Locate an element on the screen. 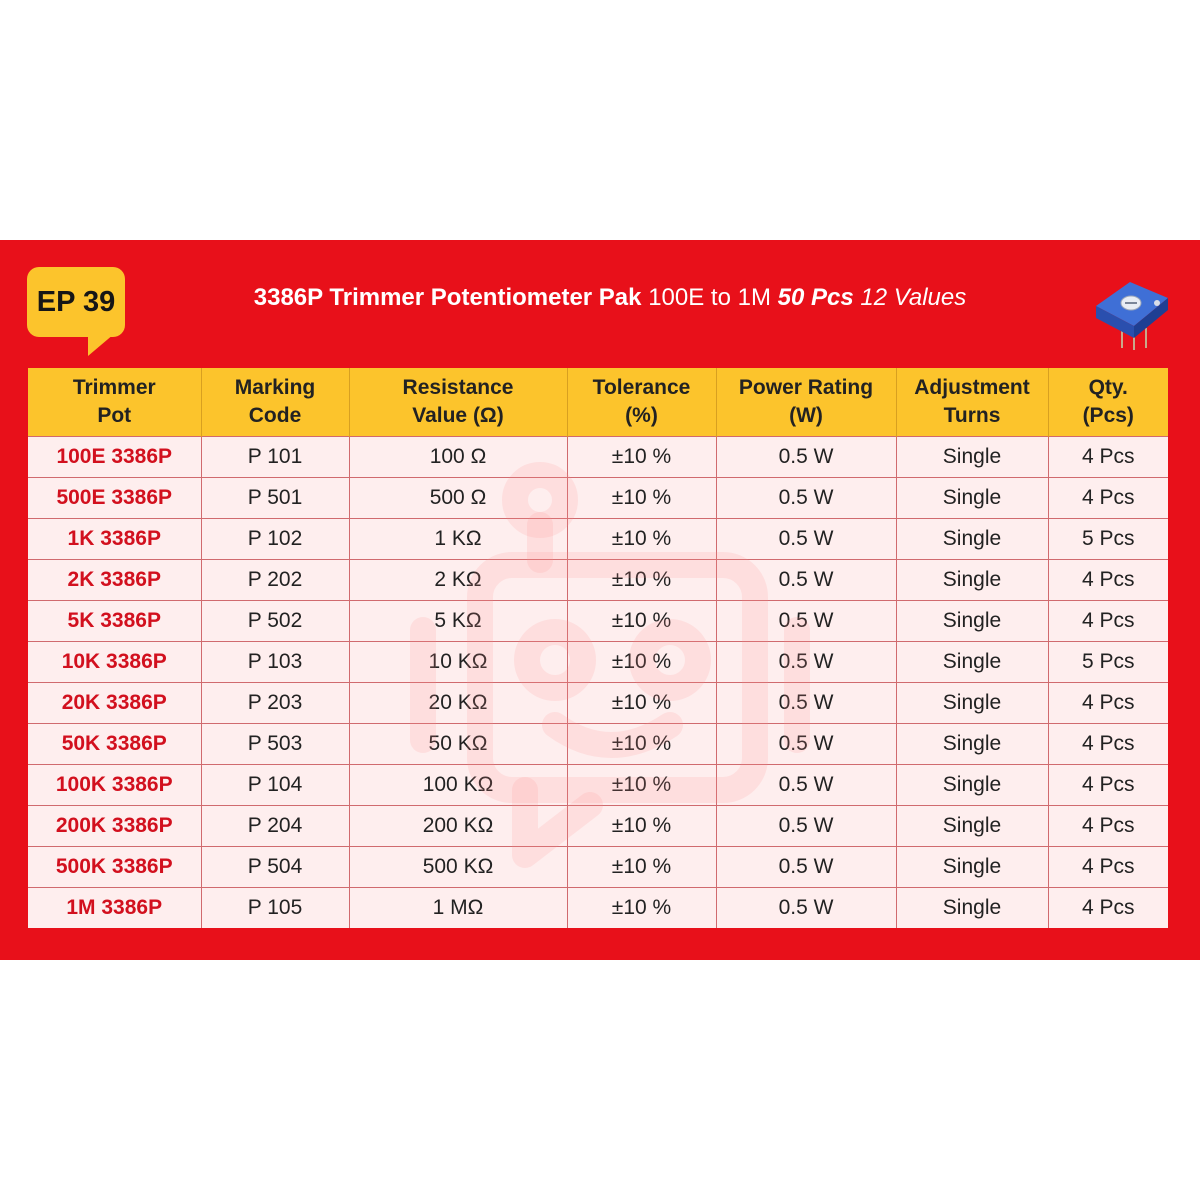  column-header: Resistance Value (Ω) is located at coordinates (457, 402).